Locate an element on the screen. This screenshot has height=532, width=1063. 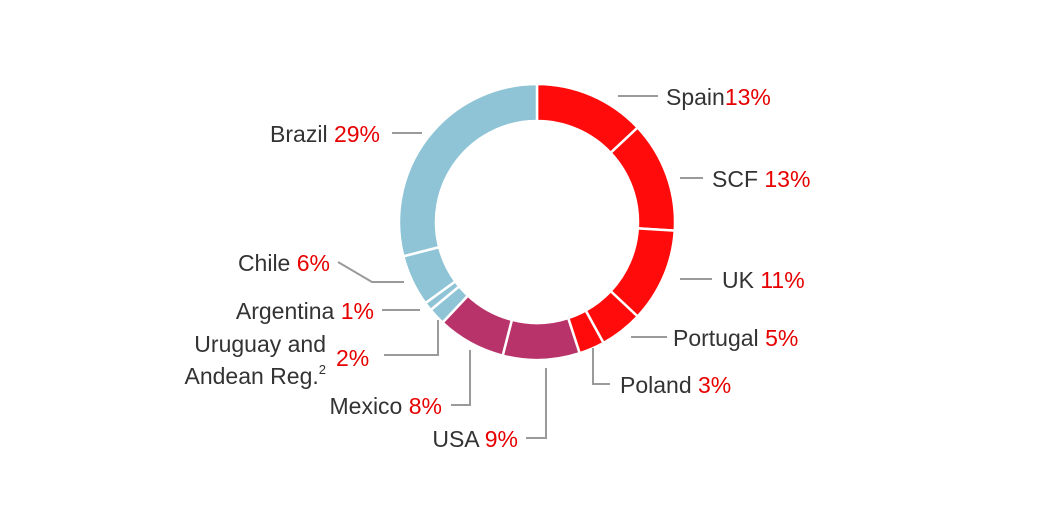
label-poland: Poland 3% is located at coordinates (675, 385).